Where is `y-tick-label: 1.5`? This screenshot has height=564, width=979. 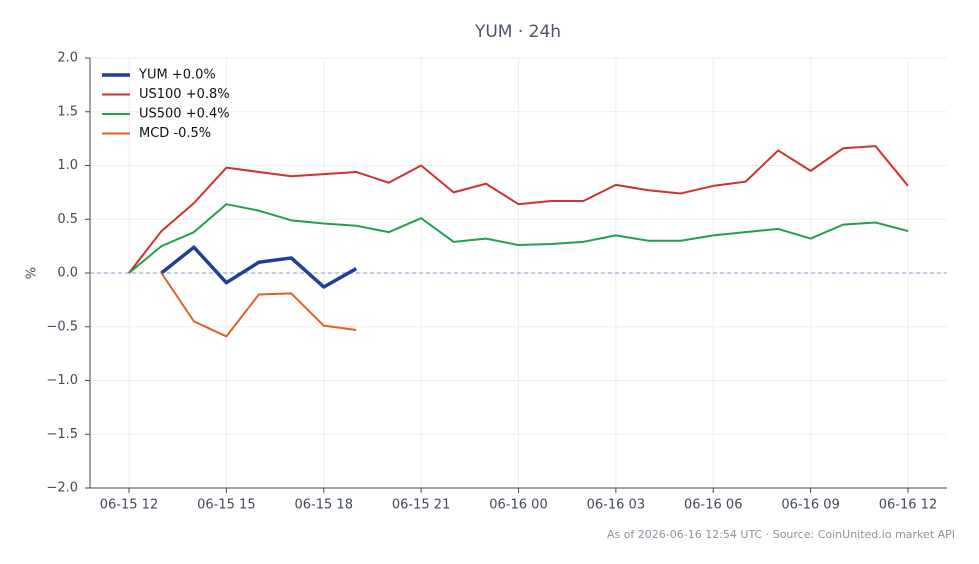 y-tick-label: 1.5 is located at coordinates (67, 111).